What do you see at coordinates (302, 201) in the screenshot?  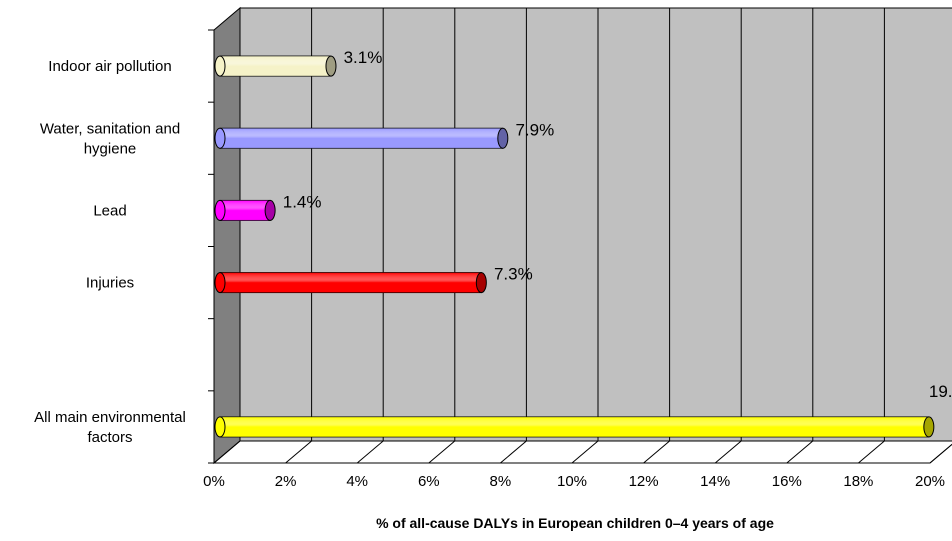 I see `data-label: 1.4%` at bounding box center [302, 201].